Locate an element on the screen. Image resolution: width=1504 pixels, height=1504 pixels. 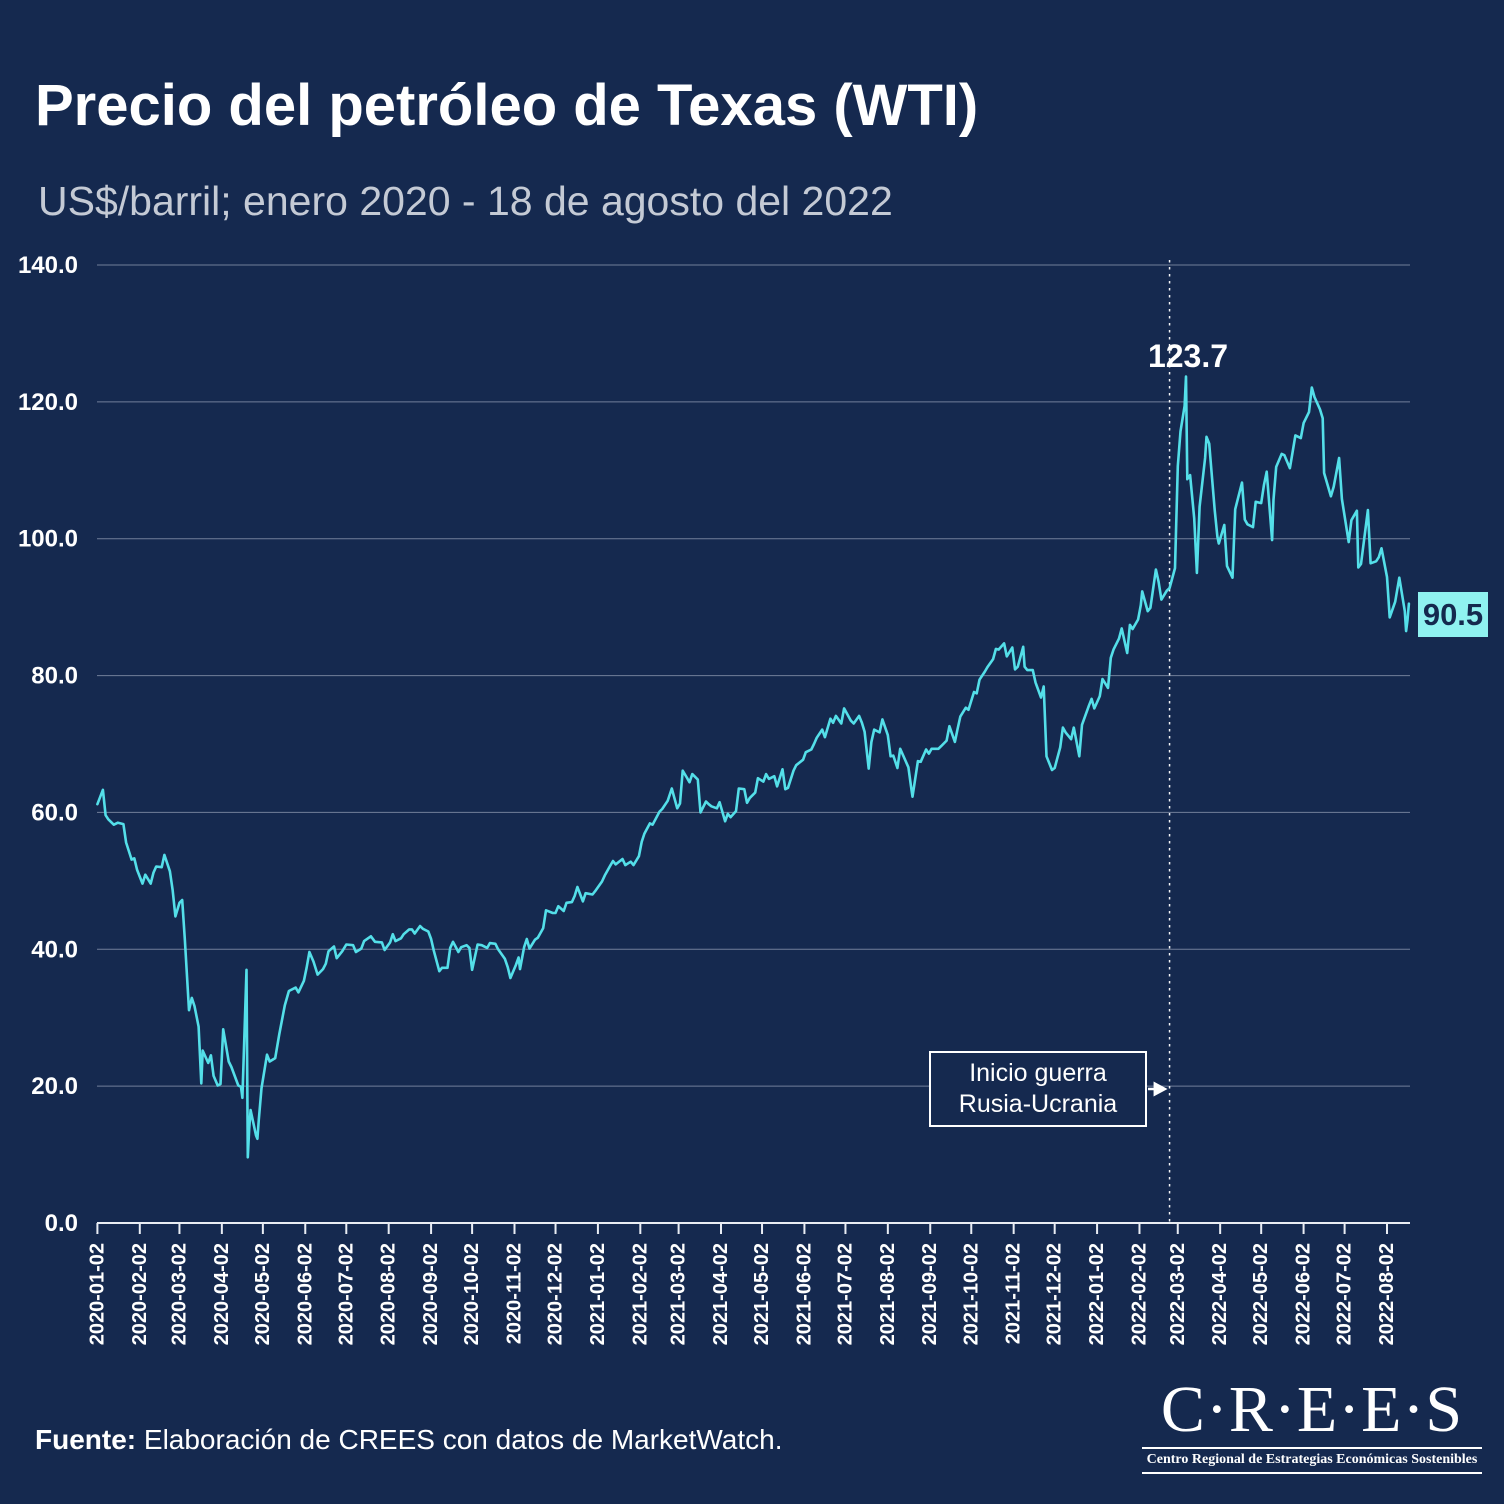
x-tick-label: 2021-05-02 is located at coordinates (762, 1294).